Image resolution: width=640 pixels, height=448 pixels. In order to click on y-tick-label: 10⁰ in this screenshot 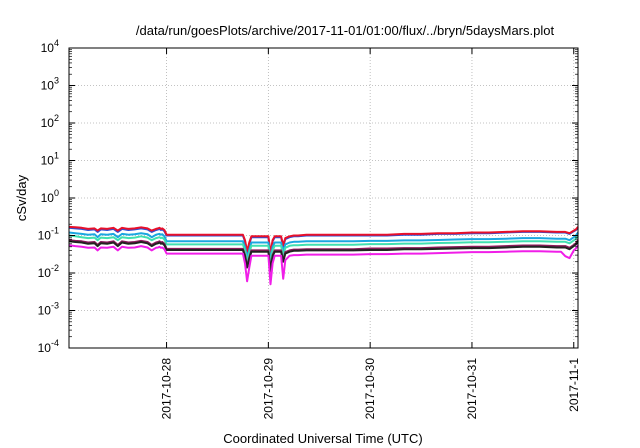, I will do `click(50, 196)`.